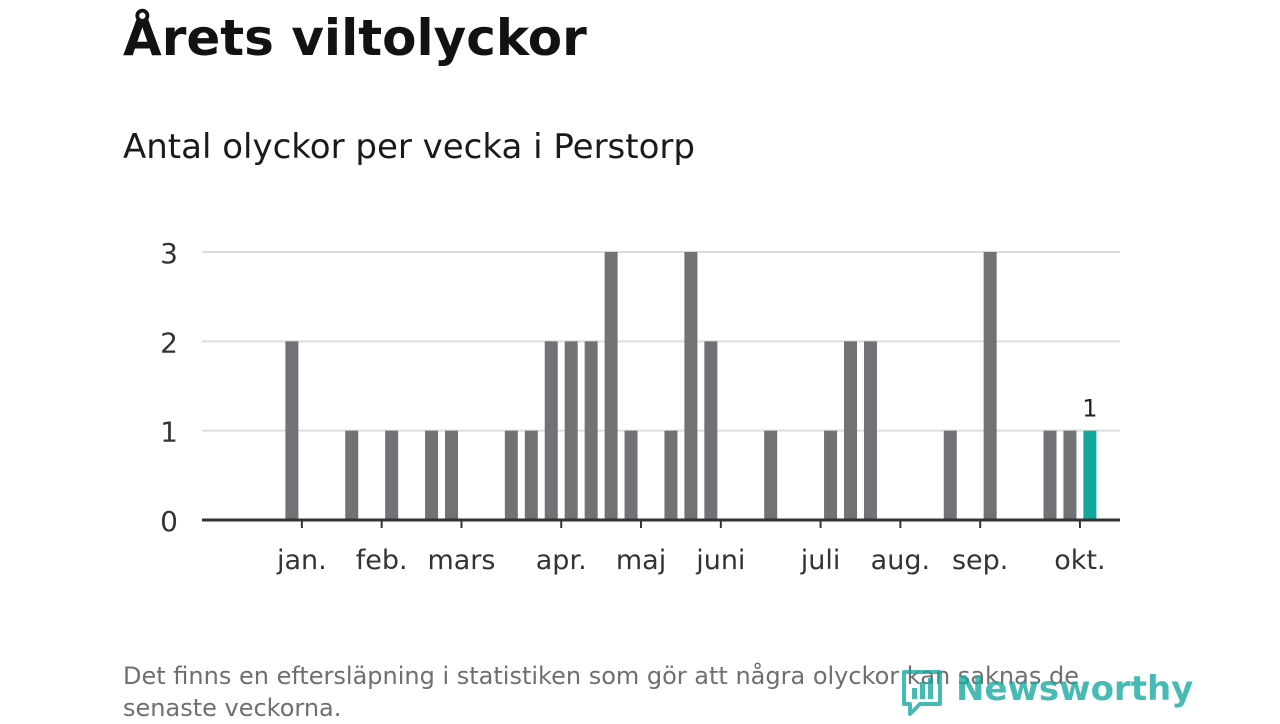 The image size is (1280, 724). I want to click on x-tick-label: juni, so click(720, 560).